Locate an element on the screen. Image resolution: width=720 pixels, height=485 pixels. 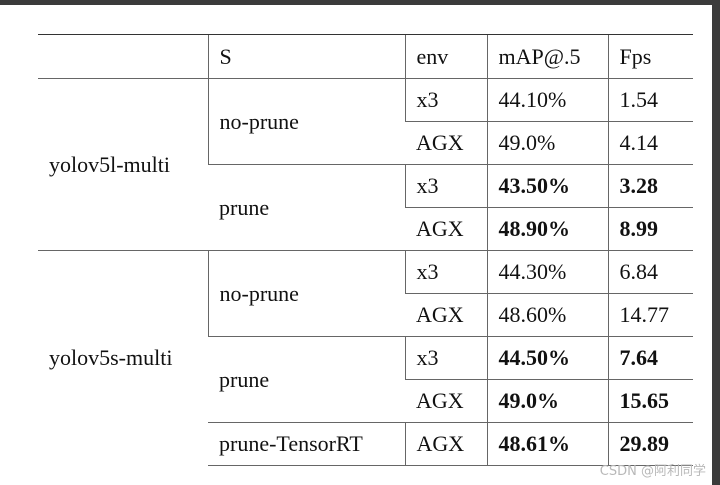
watermark: CSDN @阿利同学 is located at coordinates (652, 471).